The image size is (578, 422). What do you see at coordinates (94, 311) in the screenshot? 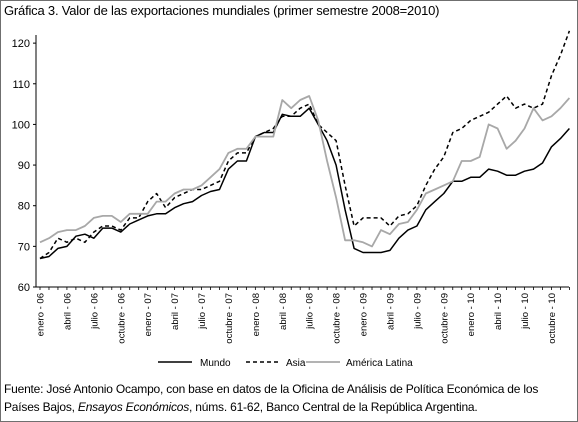
I see `x-tick-label: julio - 06` at bounding box center [94, 311].